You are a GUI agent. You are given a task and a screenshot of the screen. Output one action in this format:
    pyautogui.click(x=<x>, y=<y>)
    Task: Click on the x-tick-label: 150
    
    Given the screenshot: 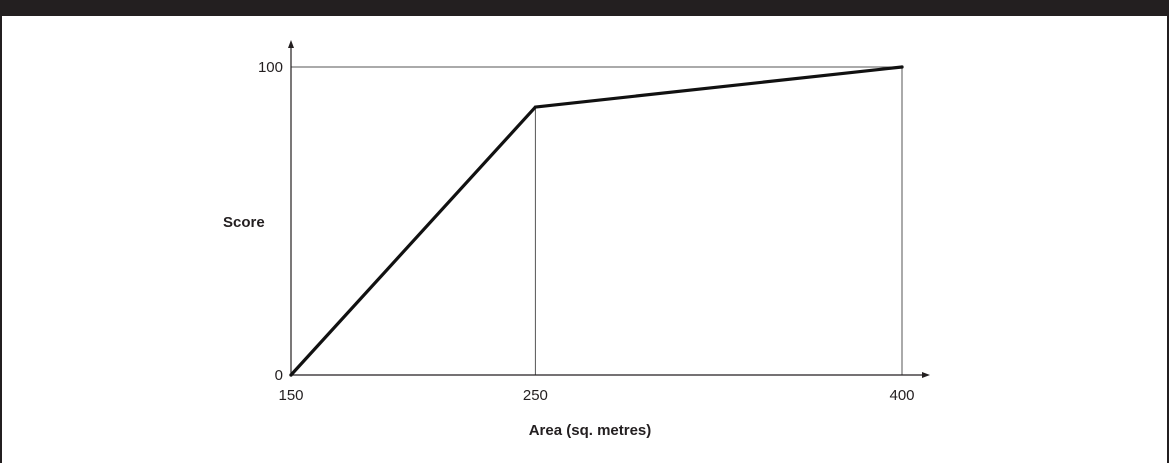 What is the action you would take?
    pyautogui.click(x=290, y=395)
    